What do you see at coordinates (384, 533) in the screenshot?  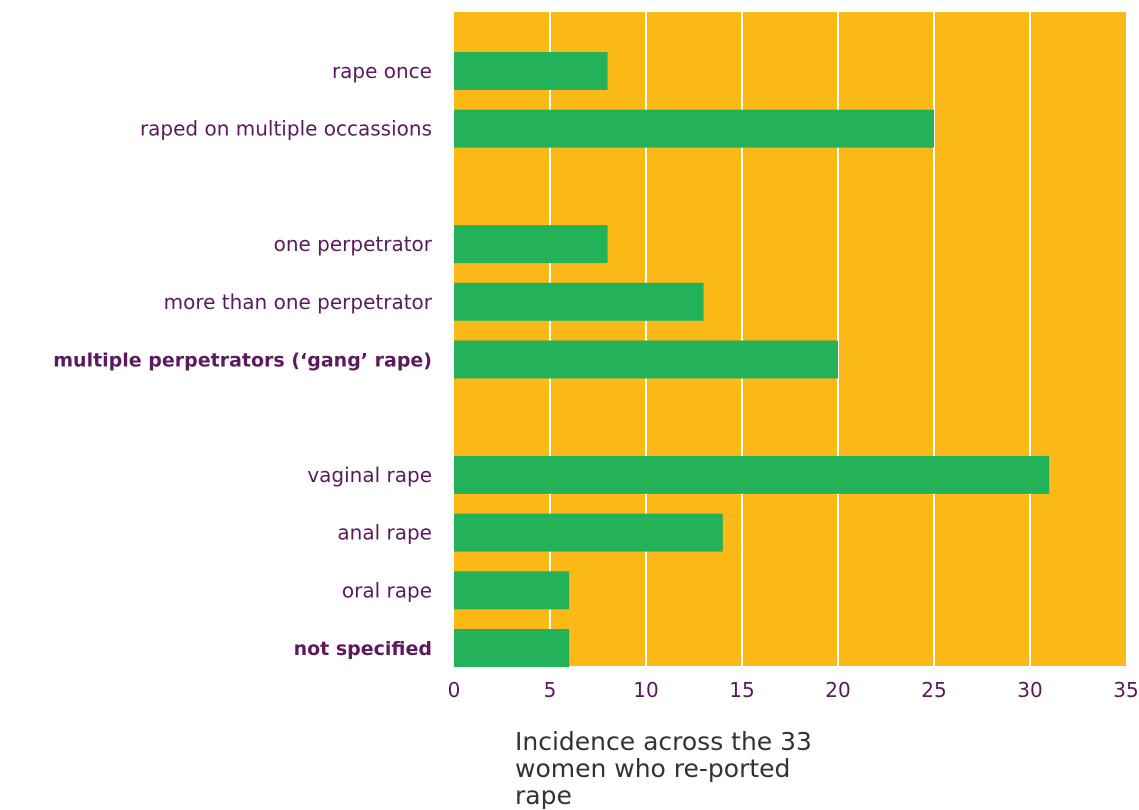 I see `category-label: anal rape` at bounding box center [384, 533].